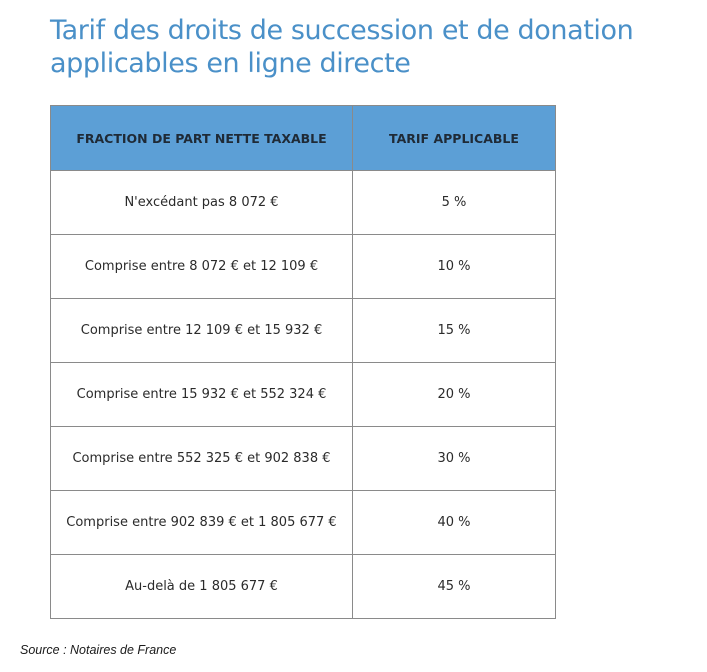 This screenshot has width=707, height=672. What do you see at coordinates (454, 138) in the screenshot?
I see `column-header-rate: TARIF APPLICABLE` at bounding box center [454, 138].